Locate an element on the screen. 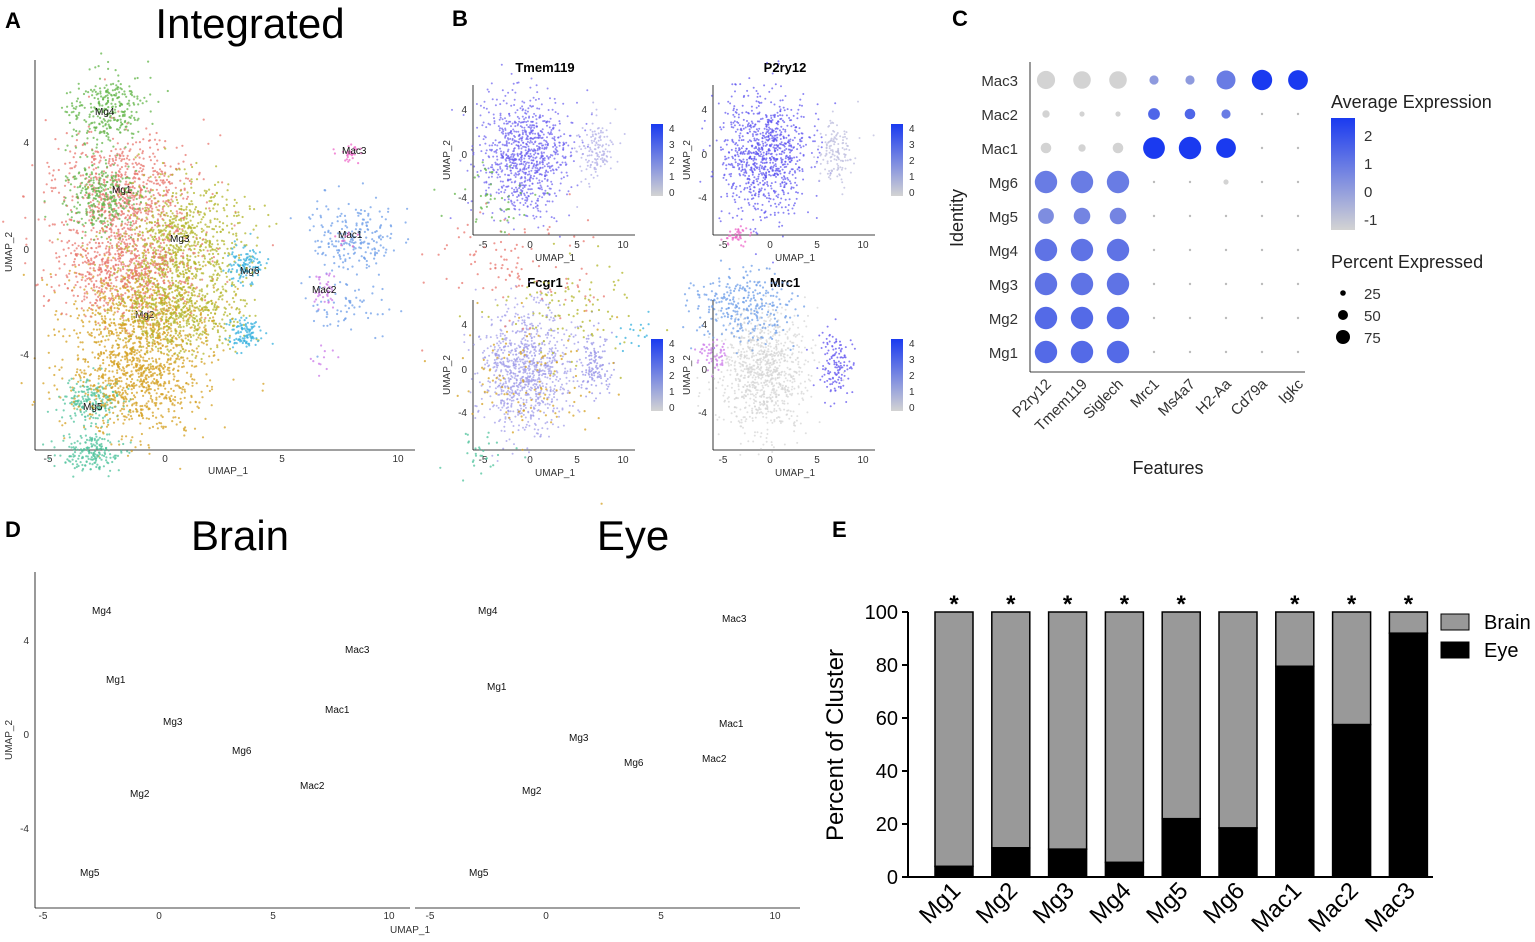 Image resolution: width=1535 pixels, height=942 pixels. umap-point-mac3 is located at coordinates (358, 163).